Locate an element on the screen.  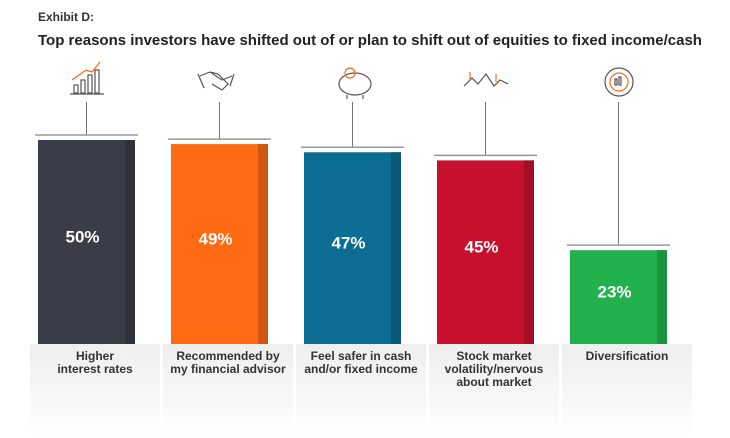
icon-volatility is located at coordinates (486, 79).